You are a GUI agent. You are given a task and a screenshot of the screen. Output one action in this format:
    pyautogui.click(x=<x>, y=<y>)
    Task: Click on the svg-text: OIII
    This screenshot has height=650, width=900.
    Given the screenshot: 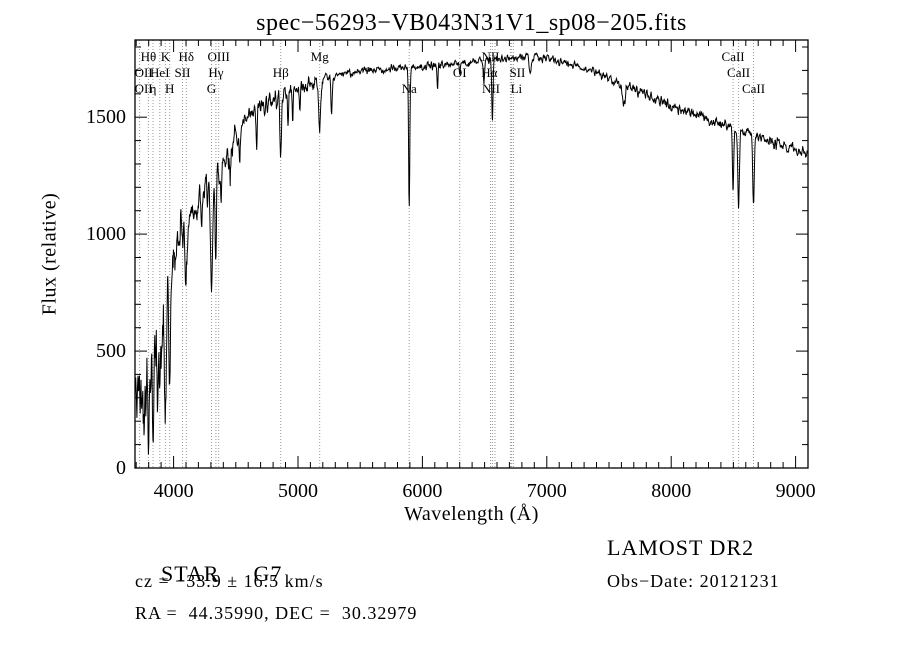 What is the action you would take?
    pyautogui.click(x=219, y=56)
    